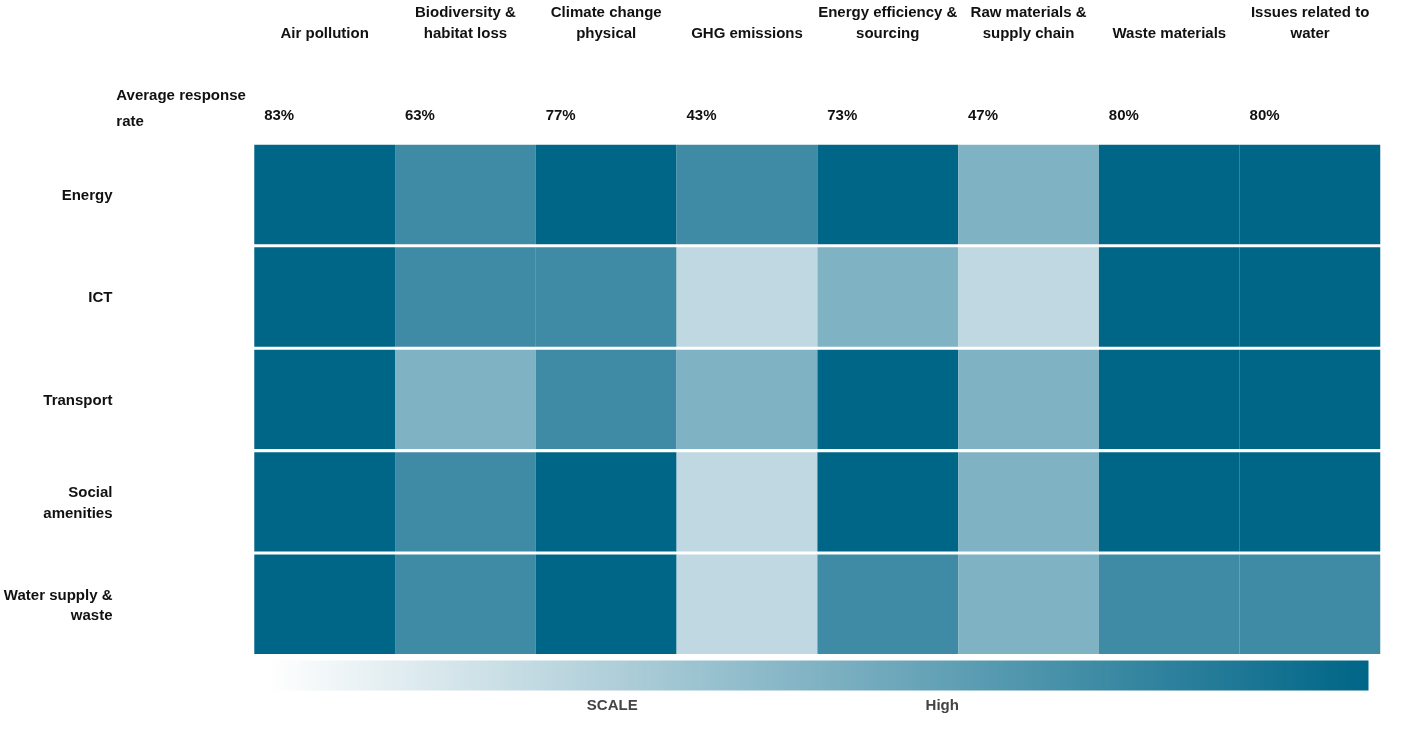 Image resolution: width=1408 pixels, height=738 pixels. What do you see at coordinates (606, 22) in the screenshot?
I see `x-tick-label: Climate change physical` at bounding box center [606, 22].